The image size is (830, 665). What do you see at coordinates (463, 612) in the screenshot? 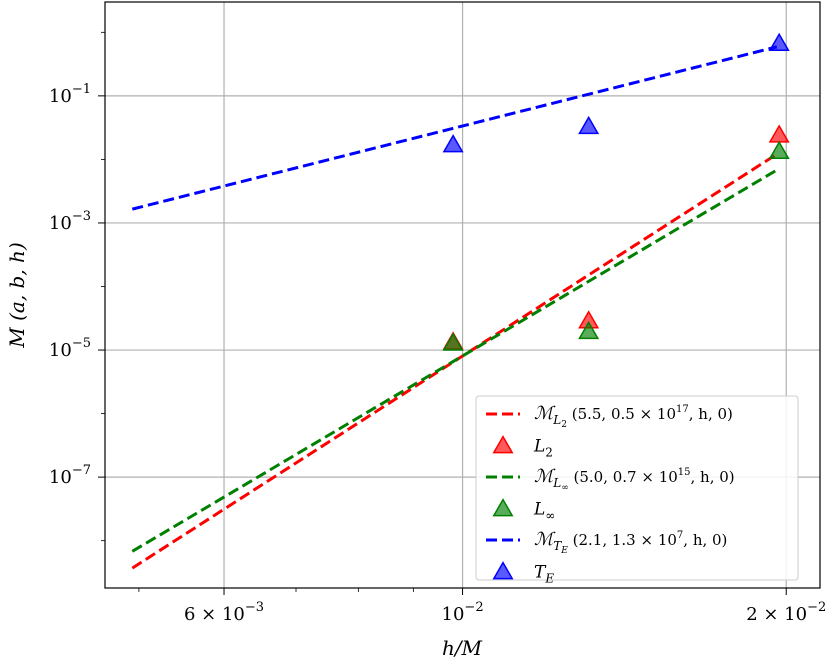
I see `x-tick-label: 10−2` at bounding box center [463, 612].